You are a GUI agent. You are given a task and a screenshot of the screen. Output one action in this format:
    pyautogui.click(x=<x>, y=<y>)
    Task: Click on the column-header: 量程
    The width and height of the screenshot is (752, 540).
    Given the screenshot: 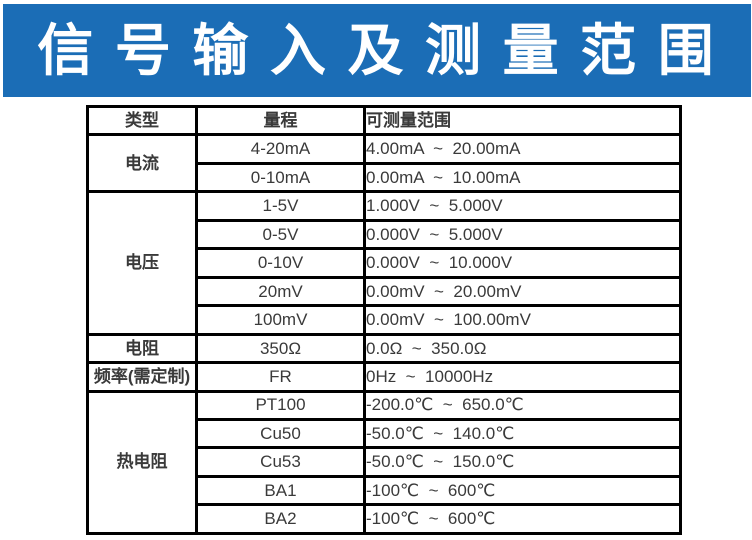 What is the action you would take?
    pyautogui.click(x=280, y=120)
    